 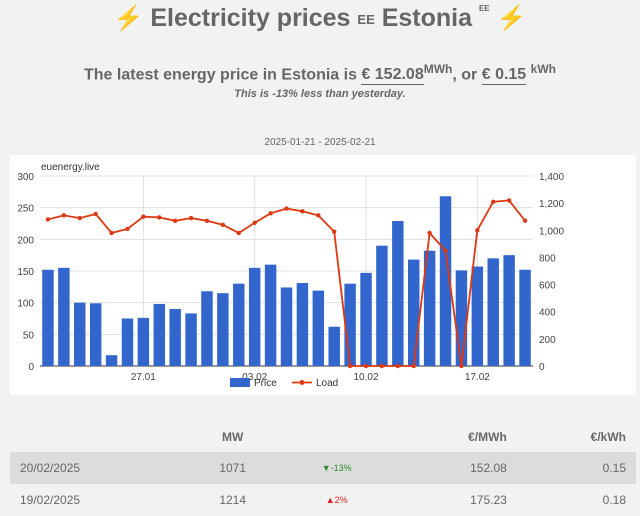 I want to click on row-date: 19/02/2025, so click(x=50, y=500).